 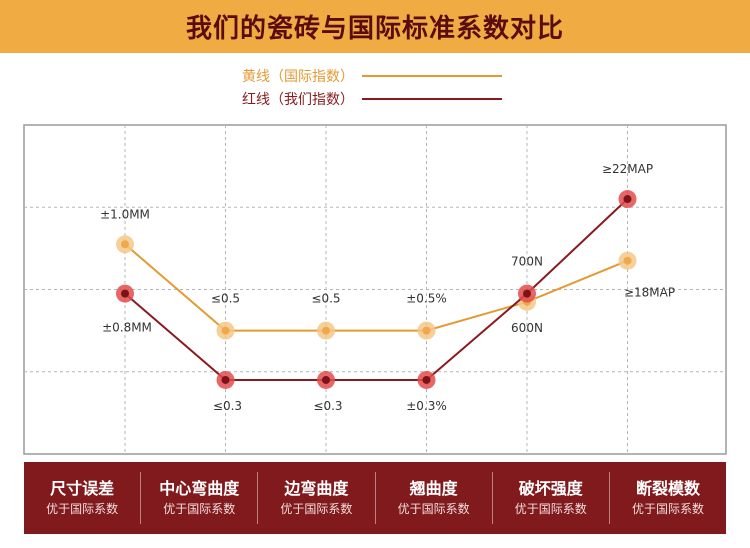 I want to click on legend-item-international: 黄线（国际指数）, so click(x=358, y=76).